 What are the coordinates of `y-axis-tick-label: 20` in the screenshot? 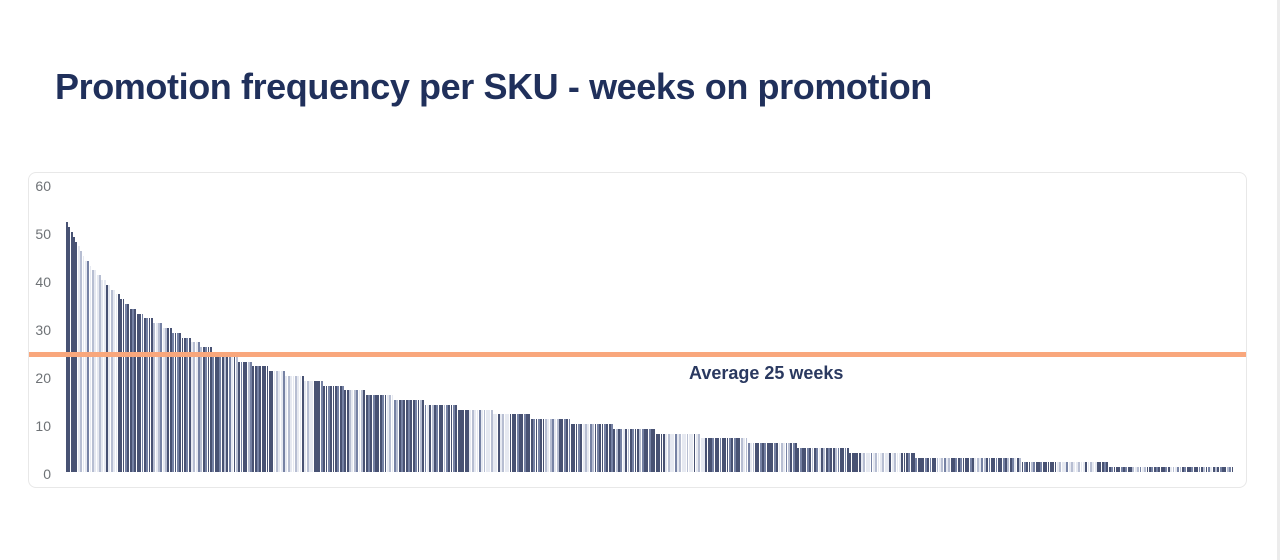 It's located at (43, 378).